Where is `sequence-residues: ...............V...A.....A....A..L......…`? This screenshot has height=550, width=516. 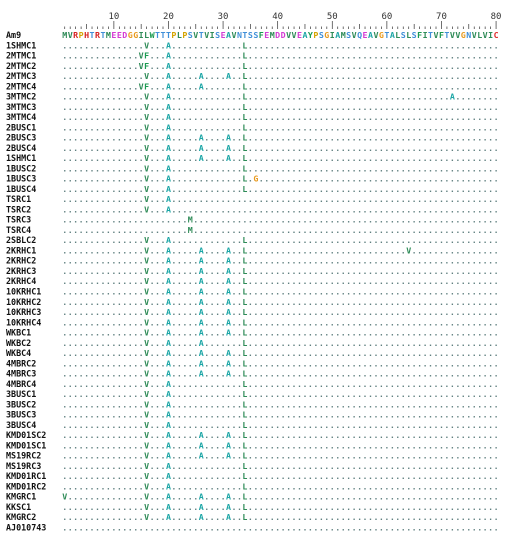 sequence-residues: ...............V...A.....A....A..L......… is located at coordinates (280, 271).